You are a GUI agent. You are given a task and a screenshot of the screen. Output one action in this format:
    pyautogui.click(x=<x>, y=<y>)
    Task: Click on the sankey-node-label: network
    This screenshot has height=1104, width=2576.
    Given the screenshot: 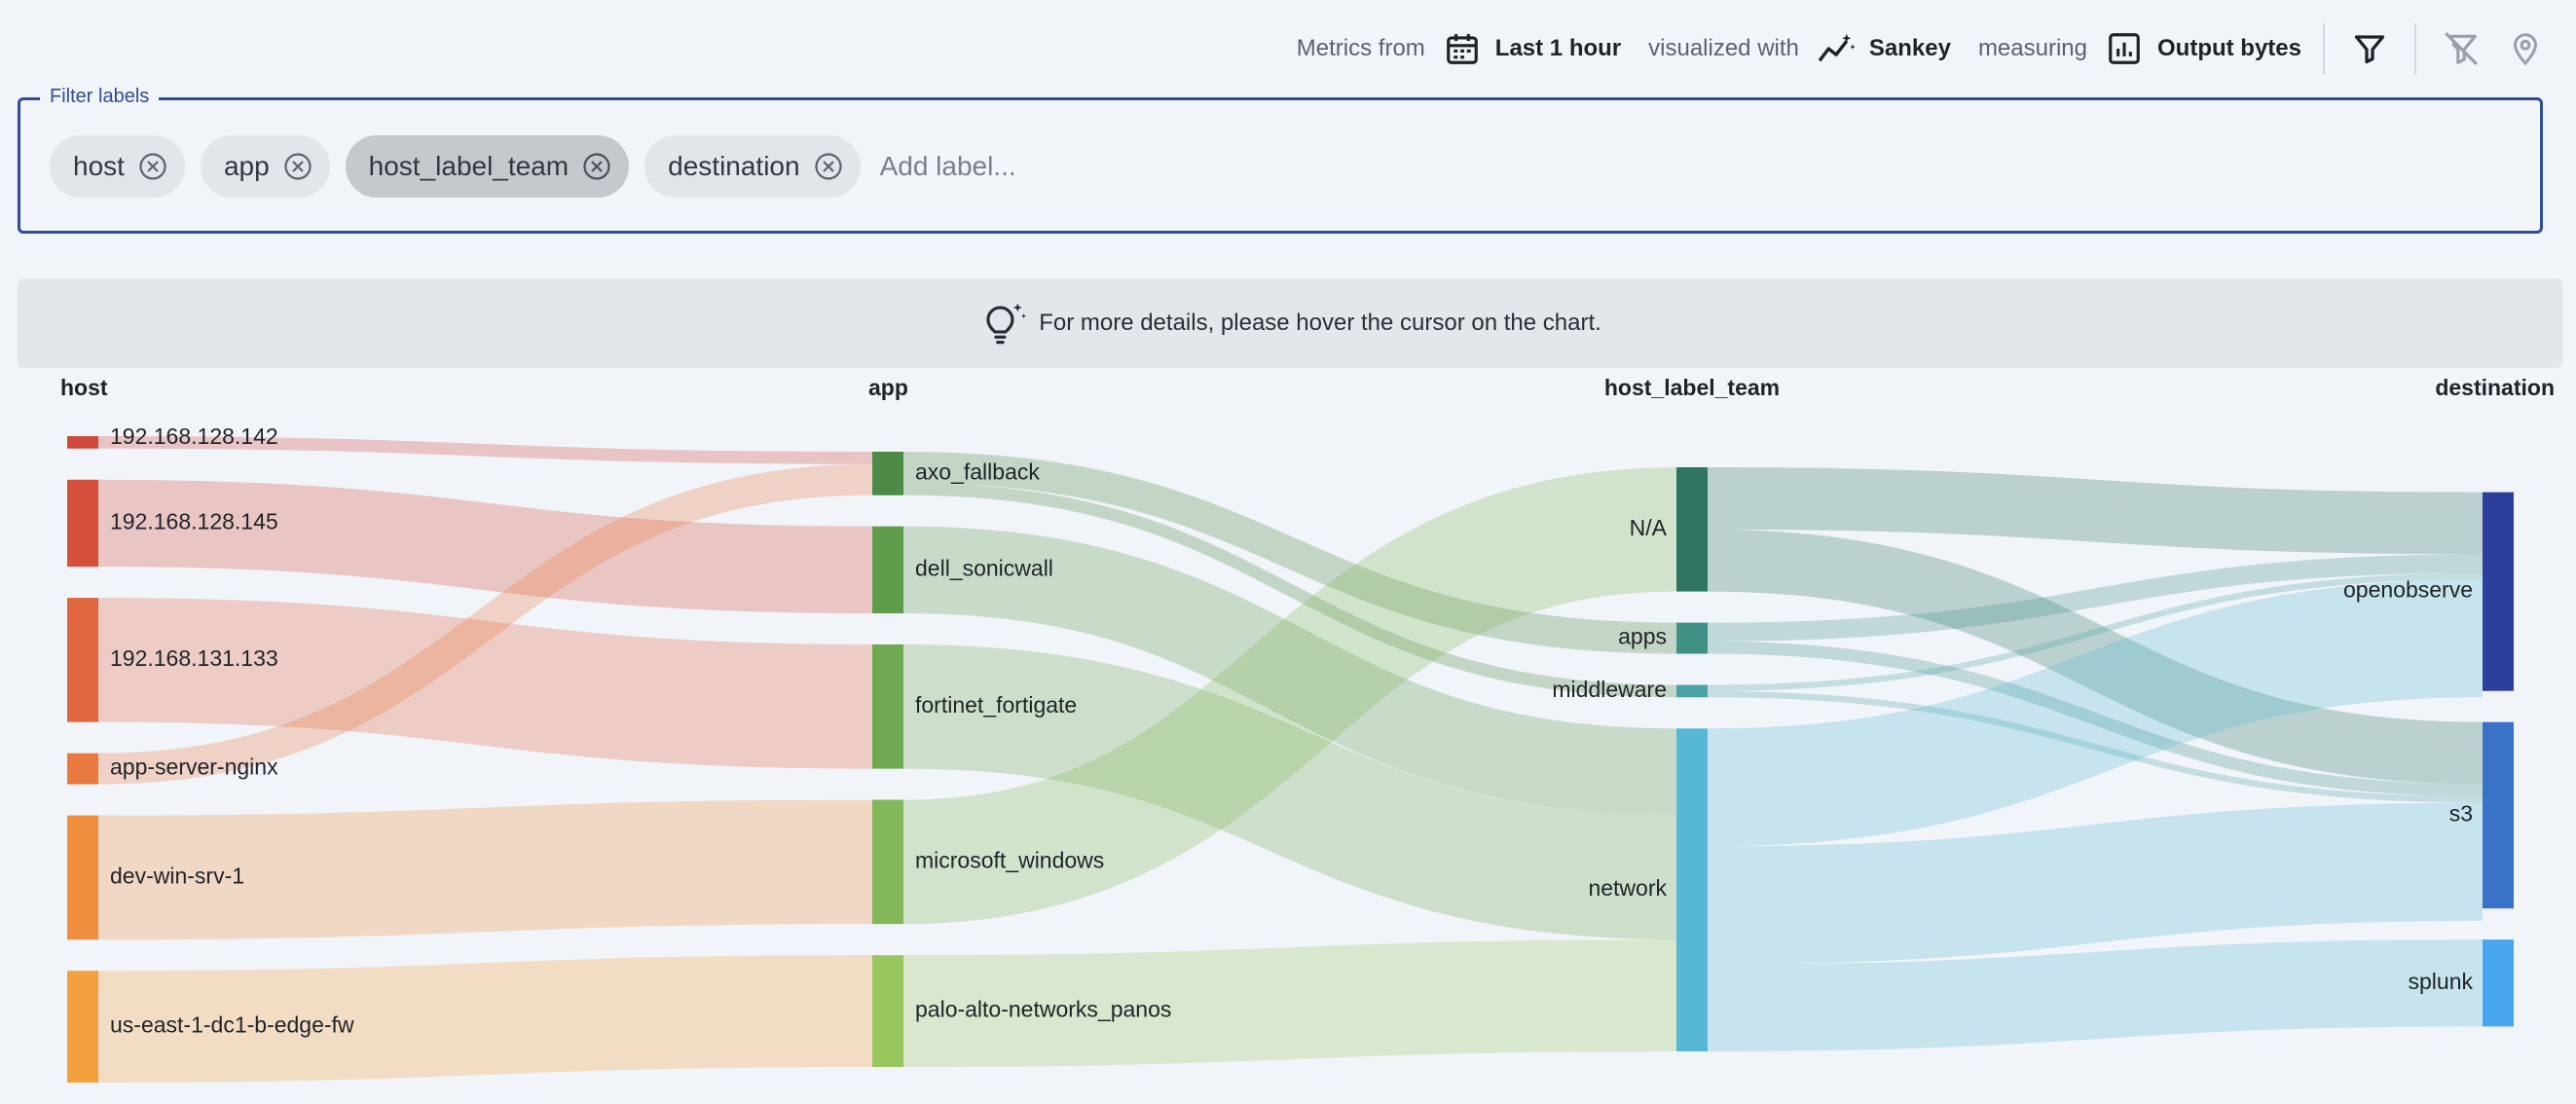 What is the action you would take?
    pyautogui.click(x=1627, y=888)
    